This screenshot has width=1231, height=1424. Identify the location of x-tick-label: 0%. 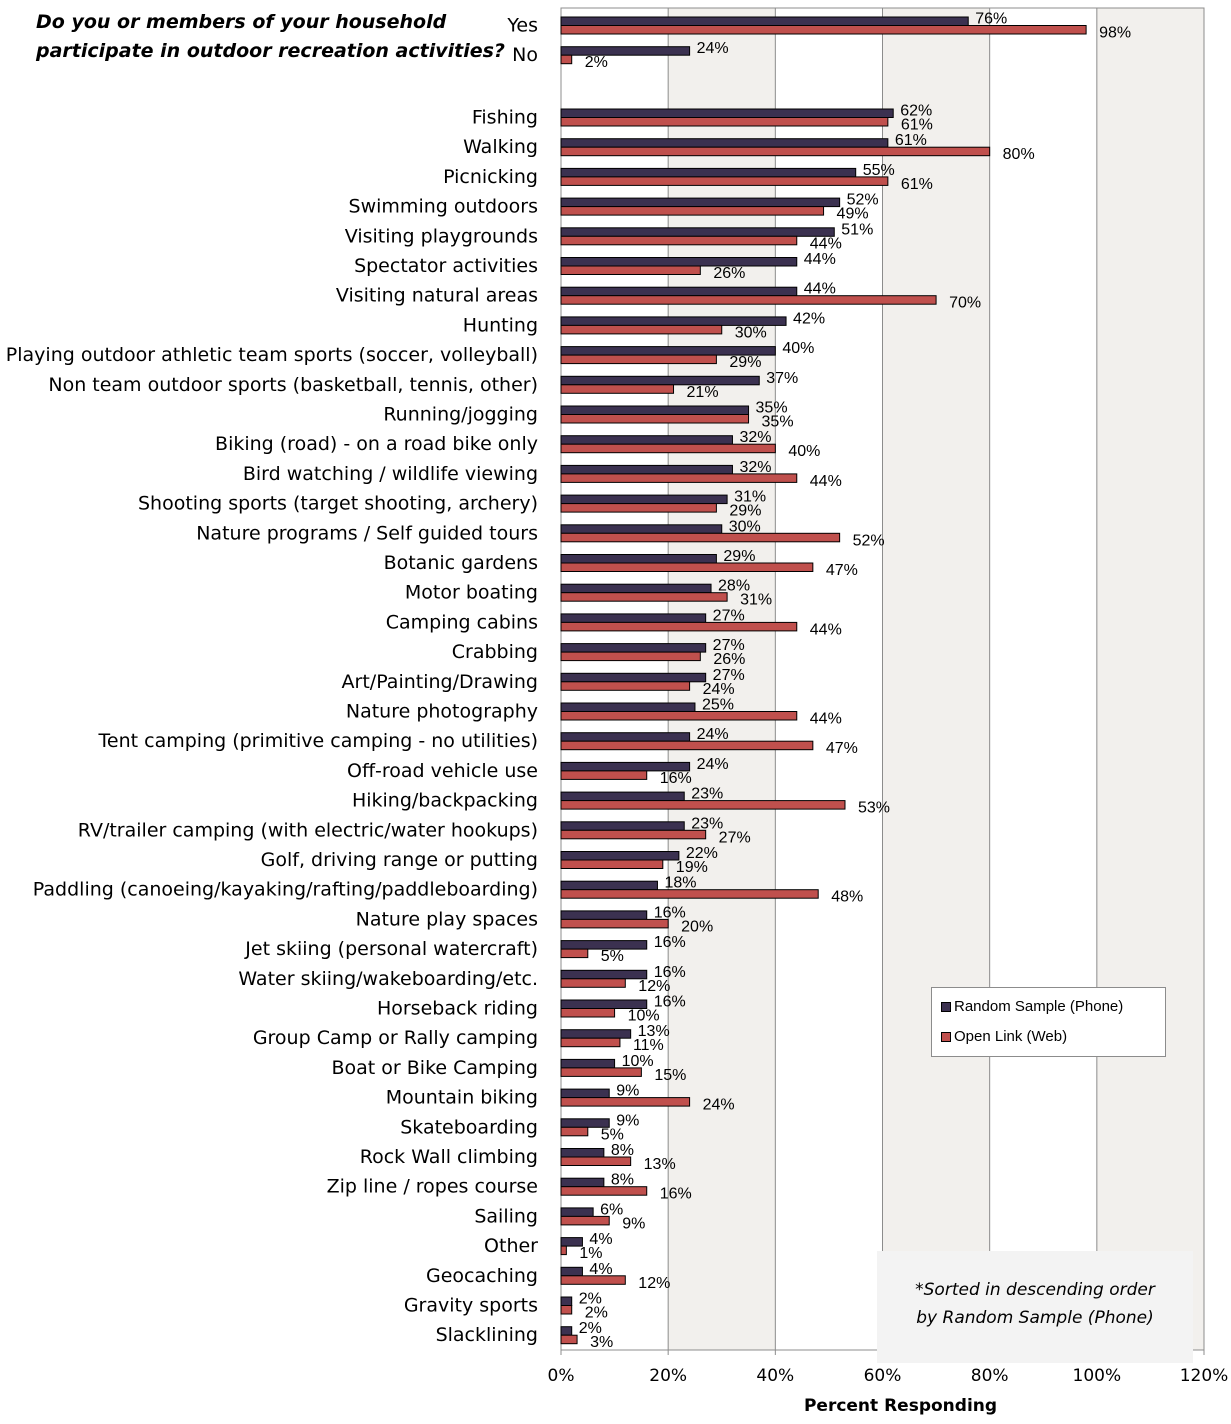
(561, 1376).